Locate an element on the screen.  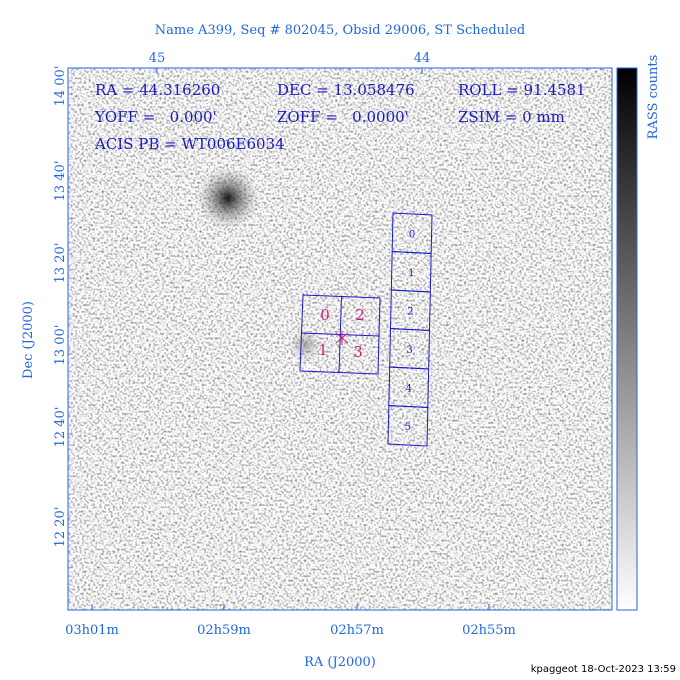
info-text: DEC = 13.058476 is located at coordinates (346, 90).